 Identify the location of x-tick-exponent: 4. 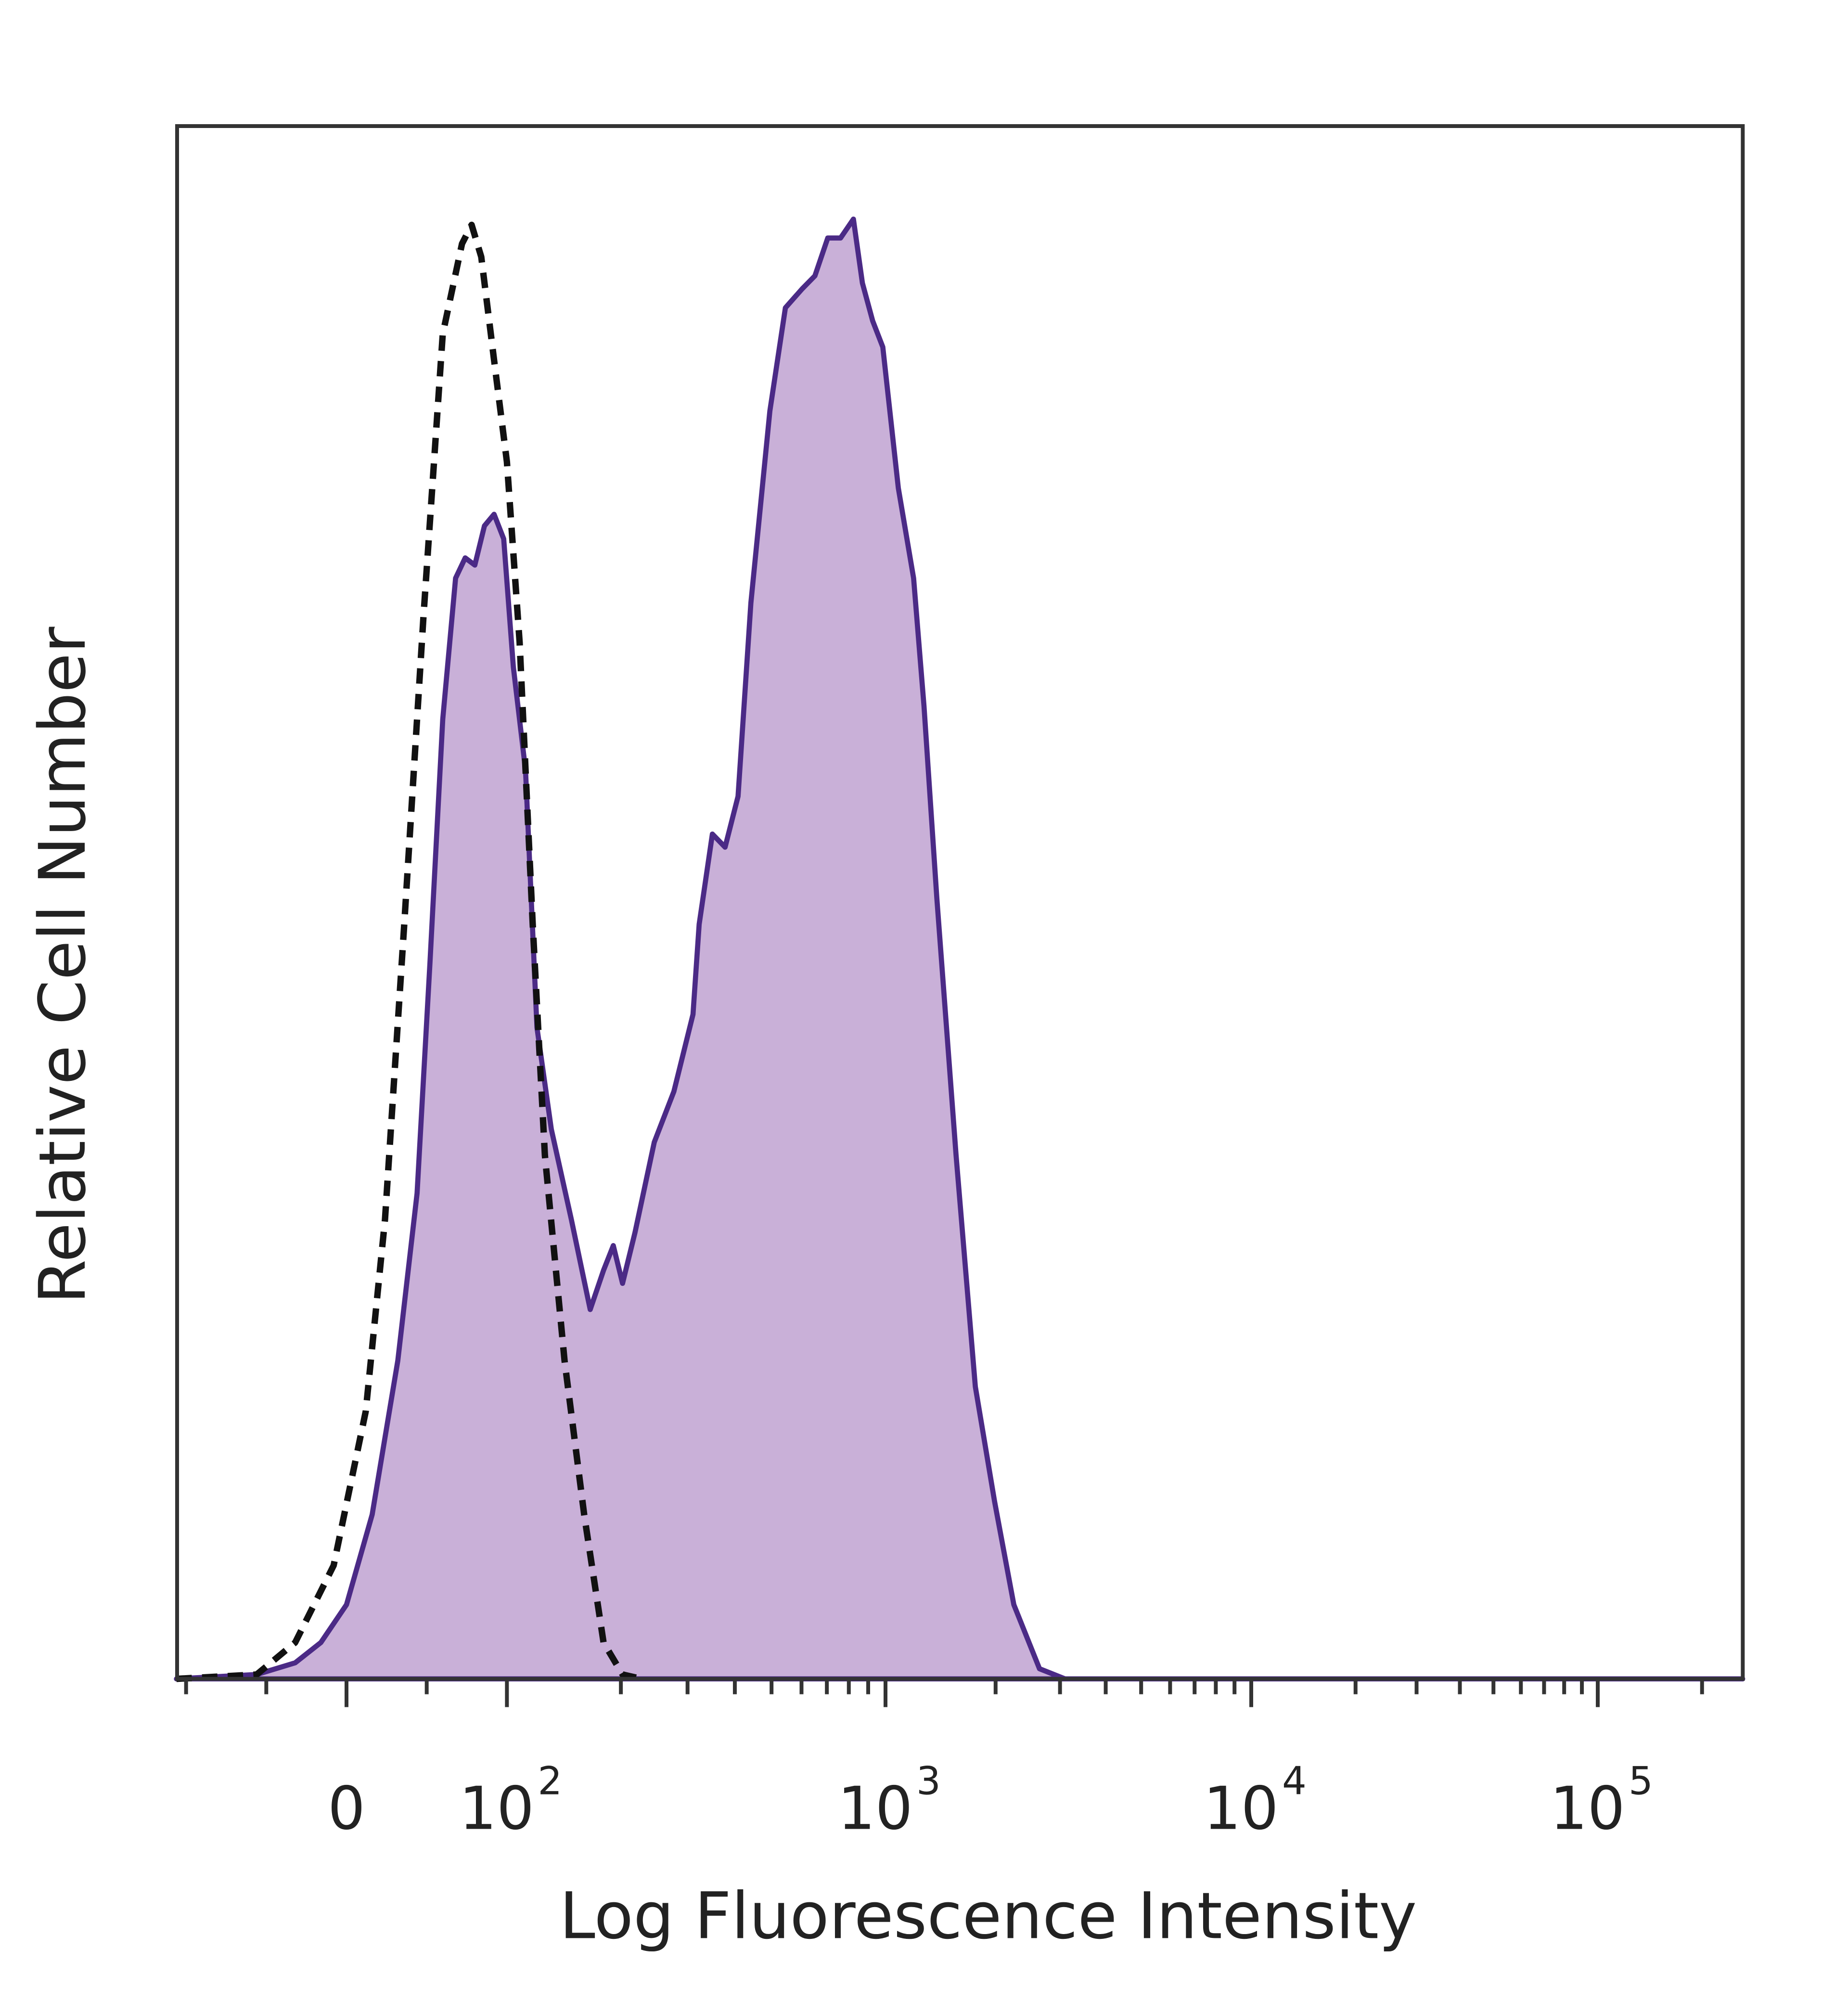
(1294, 1781).